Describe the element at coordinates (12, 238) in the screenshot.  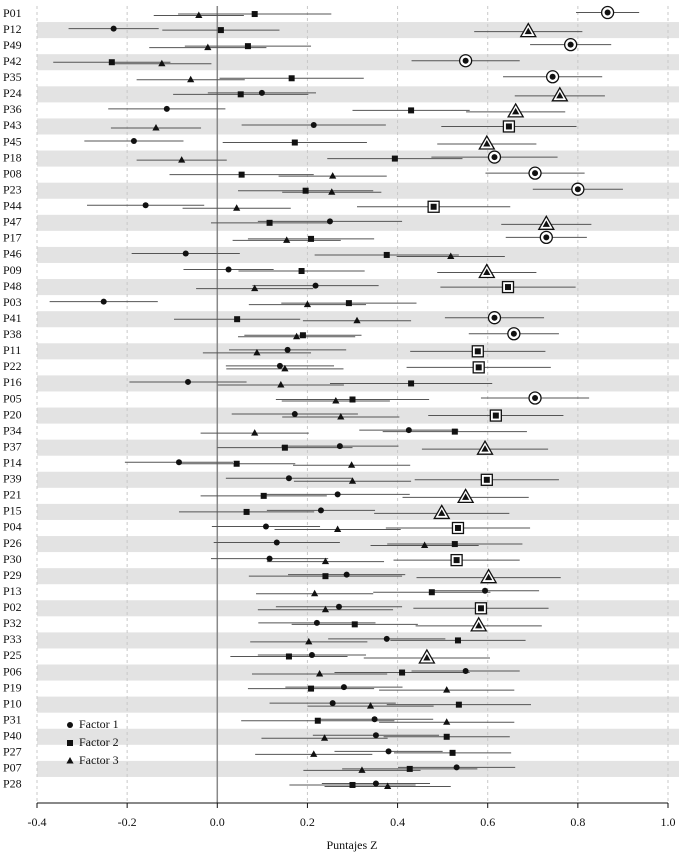
I see `y-tick-label: P17` at that location.